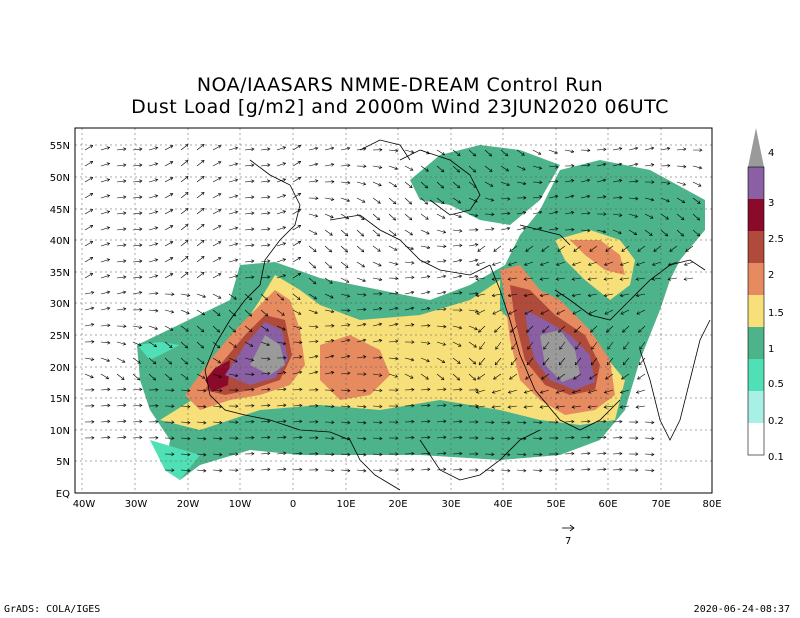 The height and width of the screenshot is (618, 800). What do you see at coordinates (397, 504) in the screenshot?
I see `lon-label: 20E` at bounding box center [397, 504].